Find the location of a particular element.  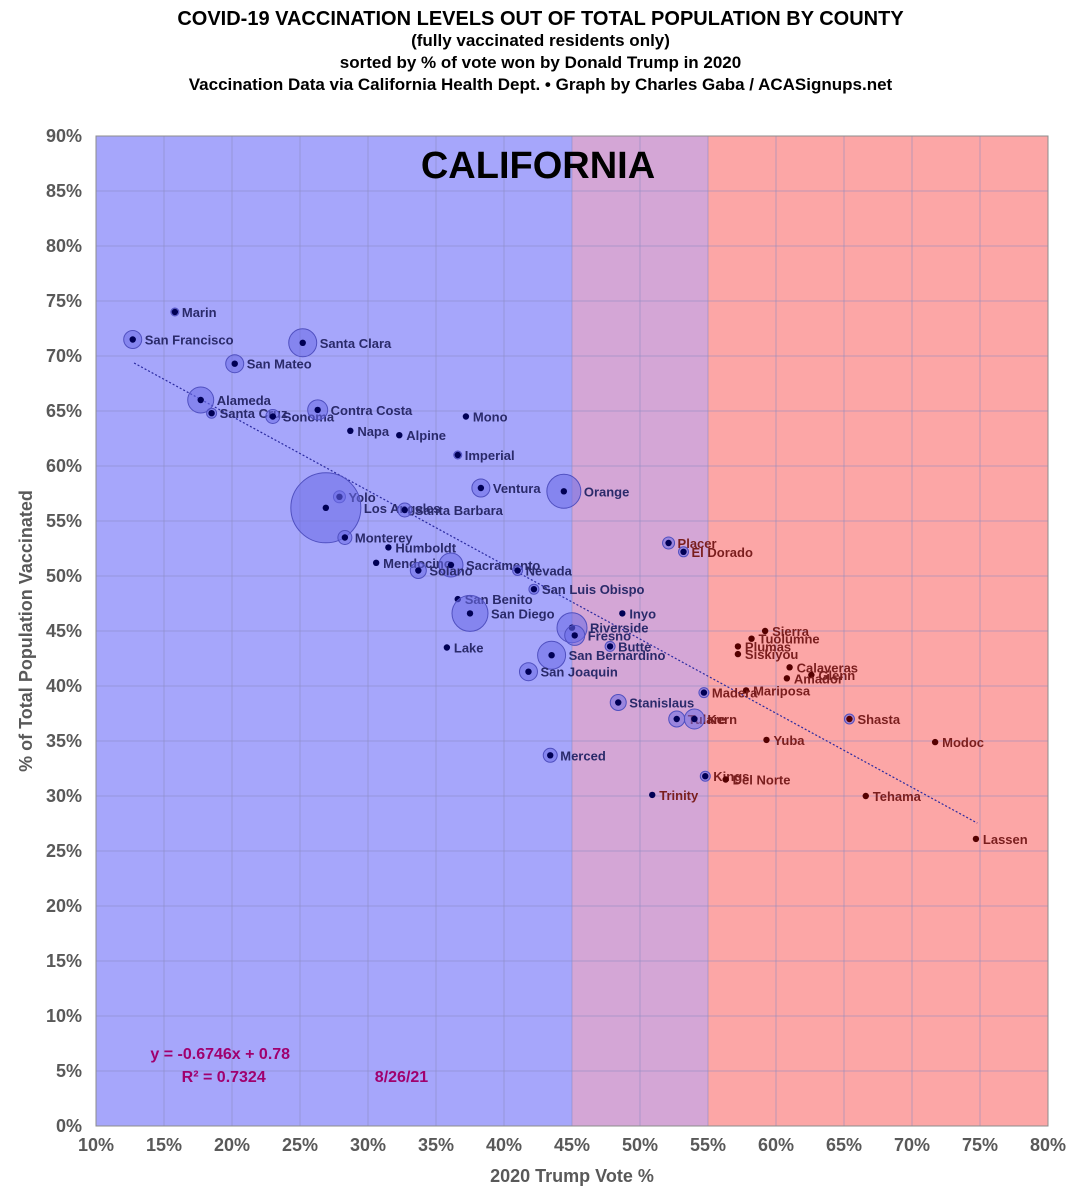

y-tick-label: 45% is located at coordinates (64, 631).